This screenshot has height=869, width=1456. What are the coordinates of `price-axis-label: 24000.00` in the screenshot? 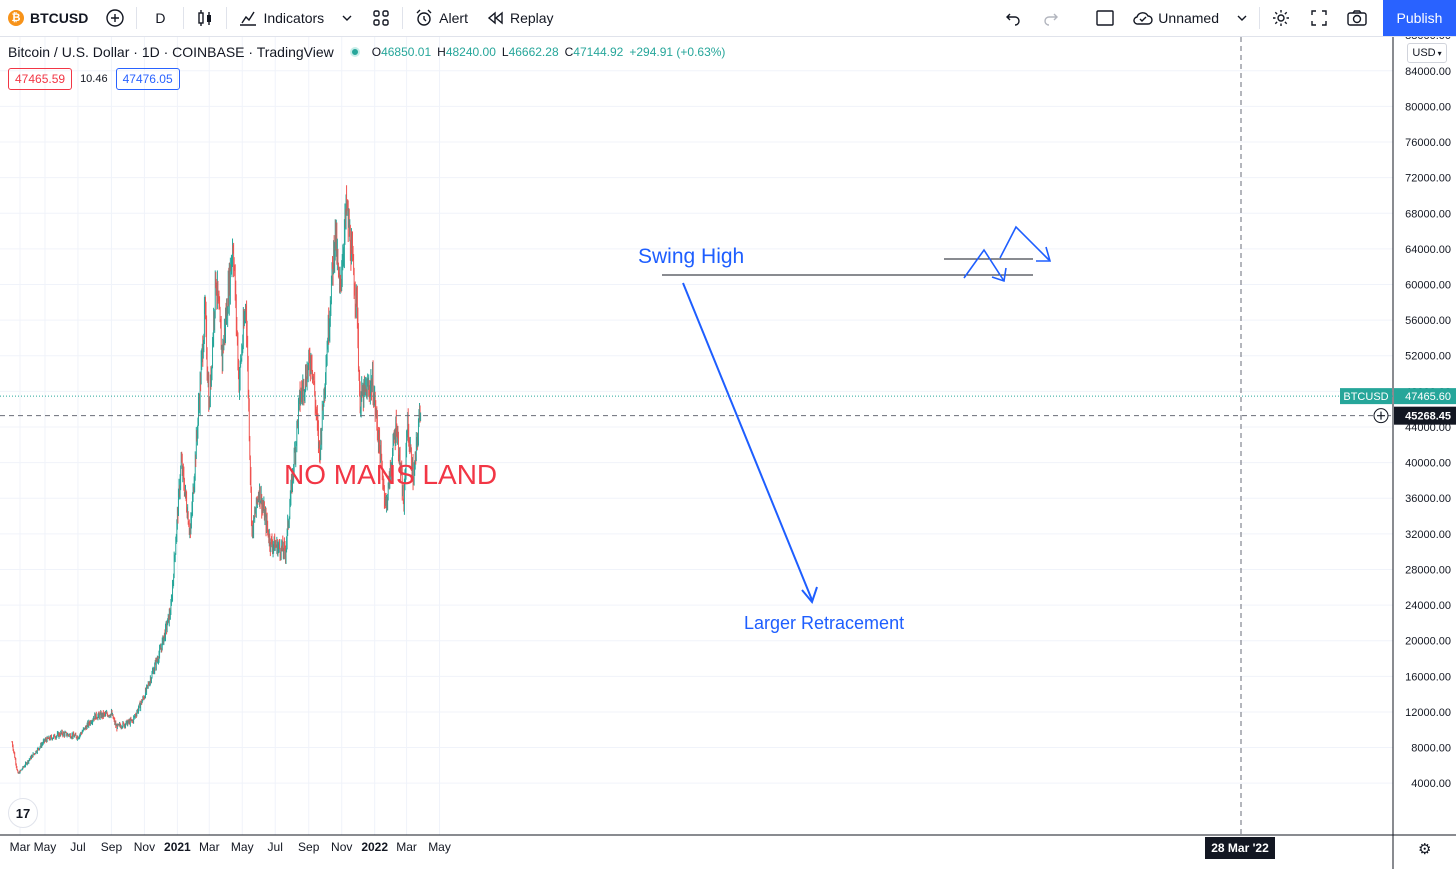 It's located at (1428, 606).